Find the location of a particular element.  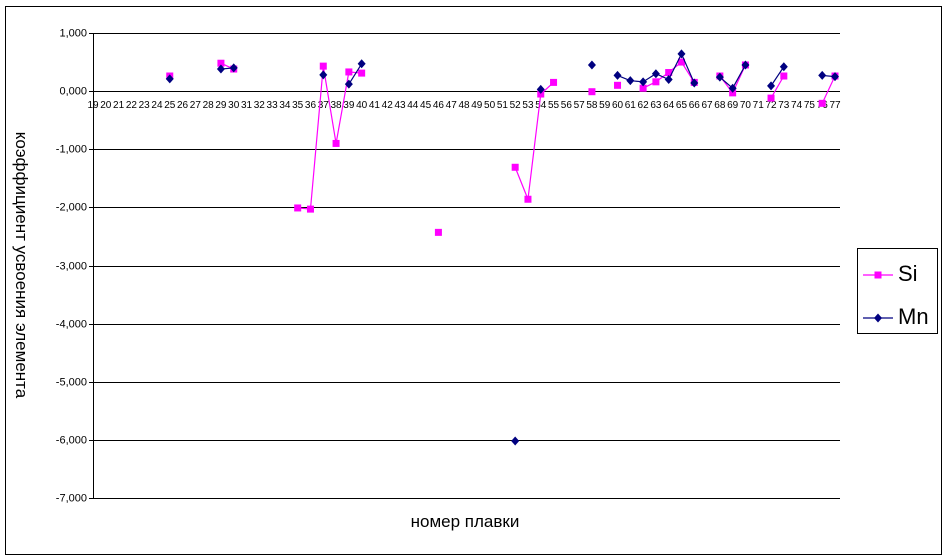

x-tick-label: 63 is located at coordinates (656, 105).